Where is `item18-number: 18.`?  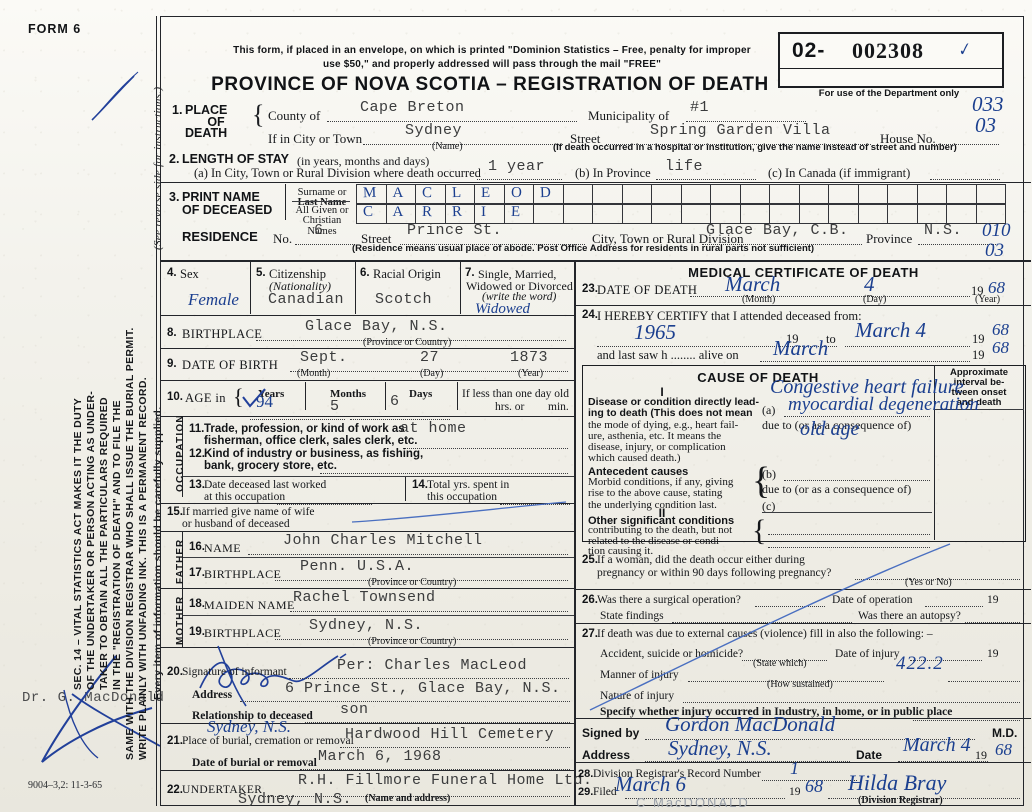
item18-number: 18. is located at coordinates (197, 604).